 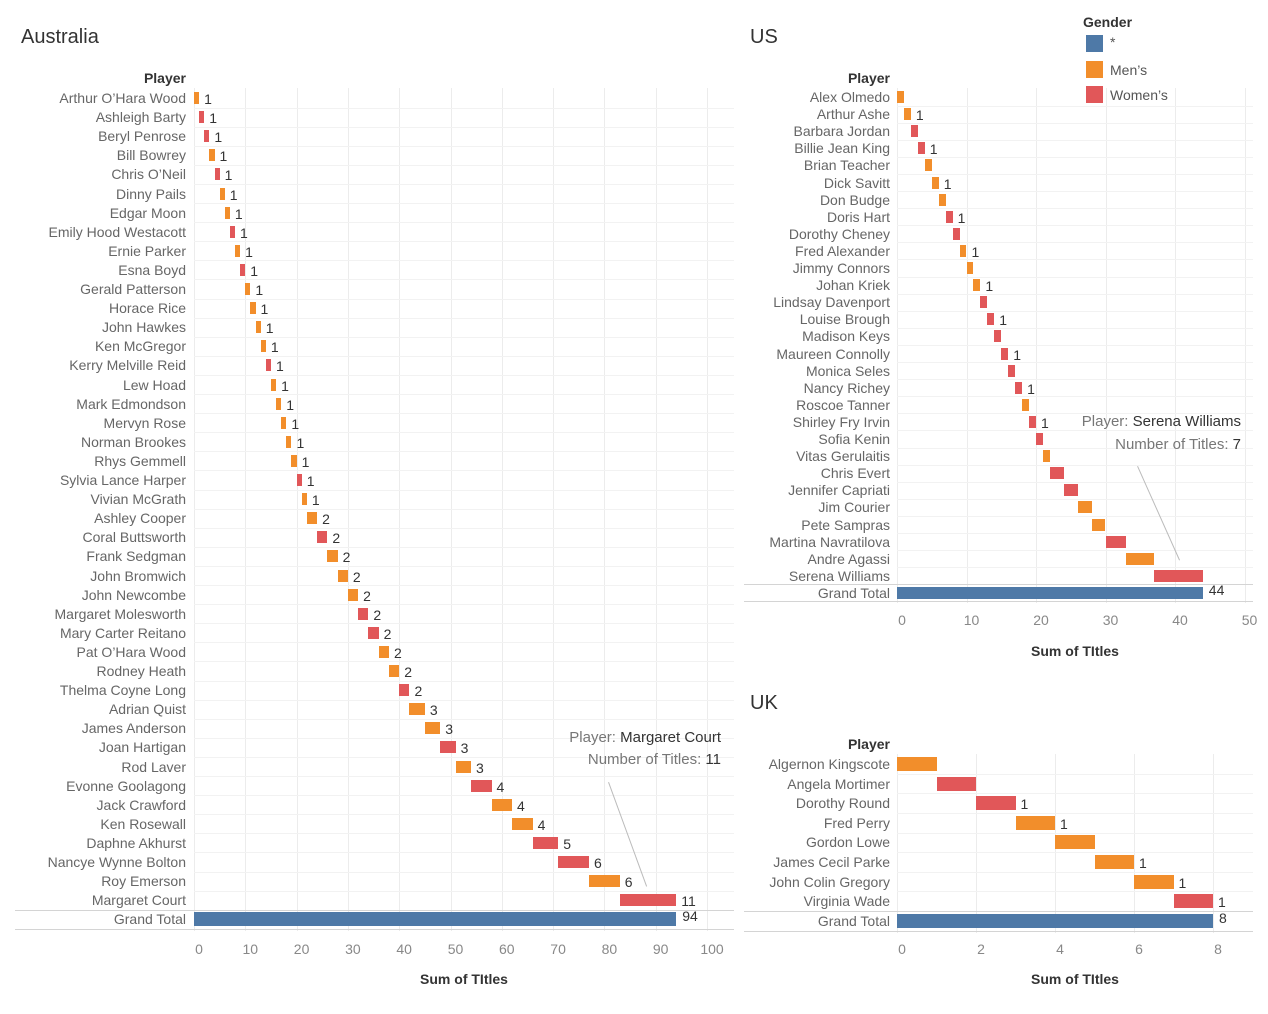 What do you see at coordinates (143, 327) in the screenshot?
I see `row-label: John Hawkes` at bounding box center [143, 327].